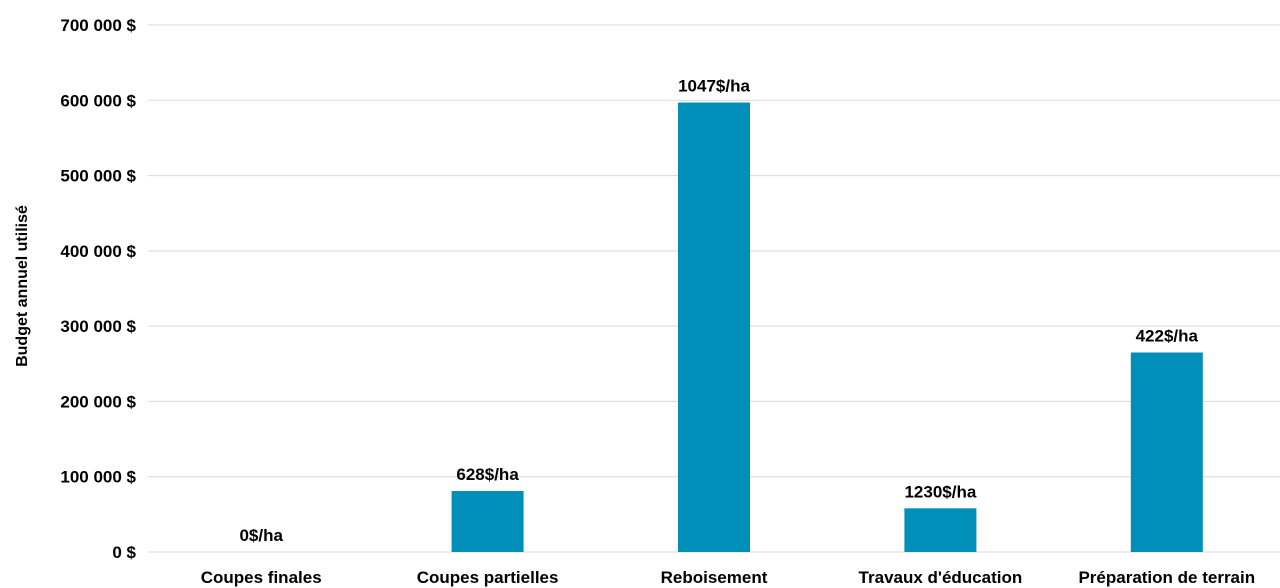 This screenshot has height=588, width=1280. What do you see at coordinates (487, 474) in the screenshot?
I see `bar-data-label: 628$/ha` at bounding box center [487, 474].